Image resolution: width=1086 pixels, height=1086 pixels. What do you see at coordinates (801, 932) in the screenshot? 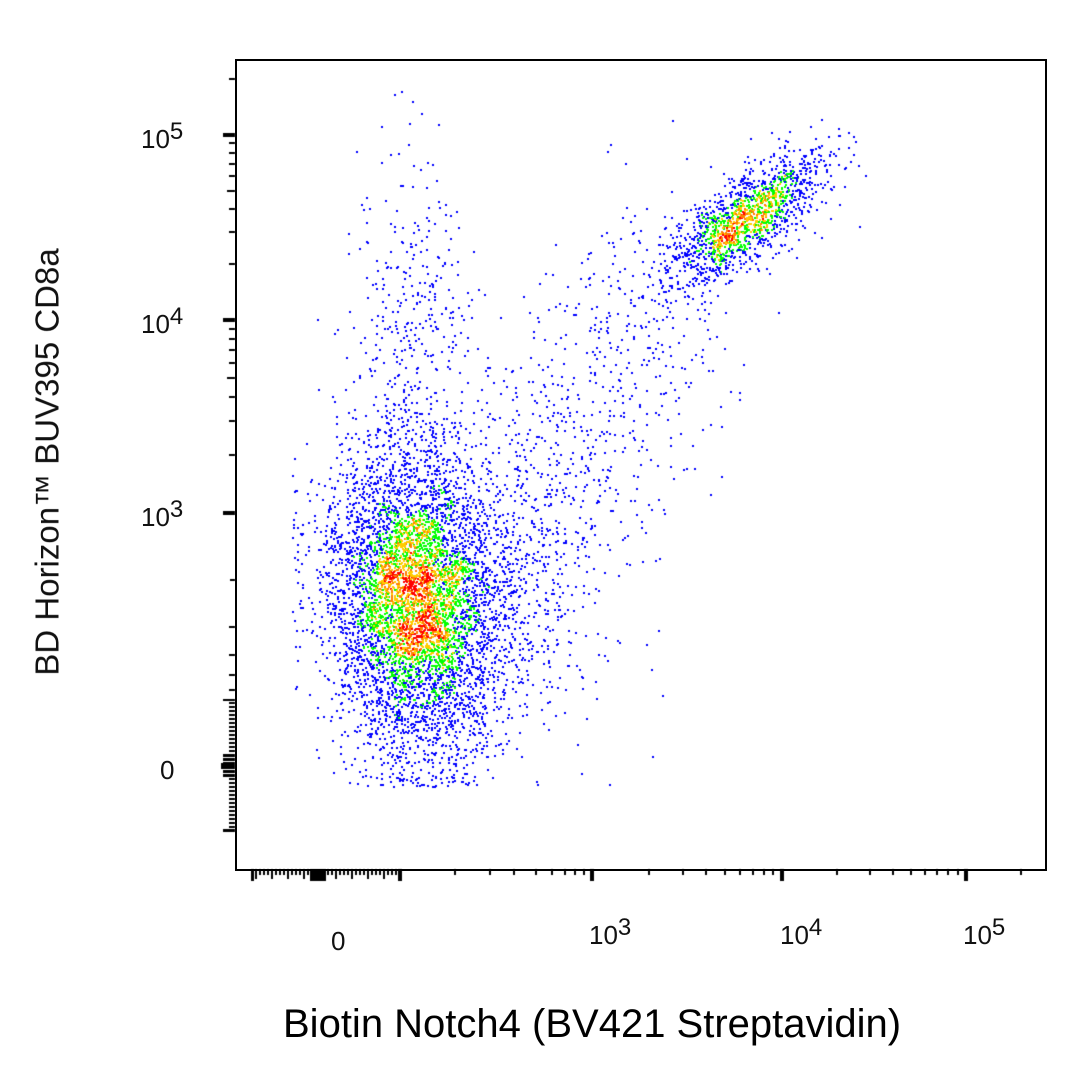
I see `x-tick-label-1e4: 10⁴` at bounding box center [801, 932].